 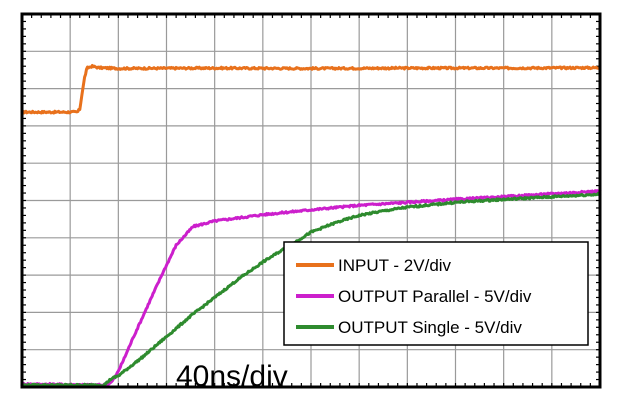 I want to click on legend-box, so click(x=436, y=293).